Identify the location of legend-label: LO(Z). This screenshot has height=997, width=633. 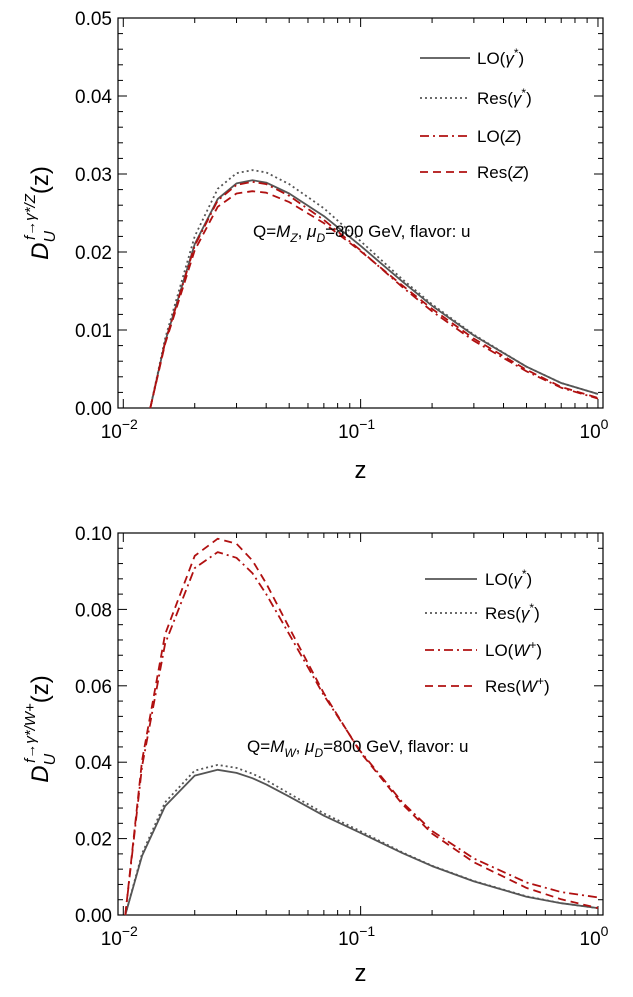
(499, 136).